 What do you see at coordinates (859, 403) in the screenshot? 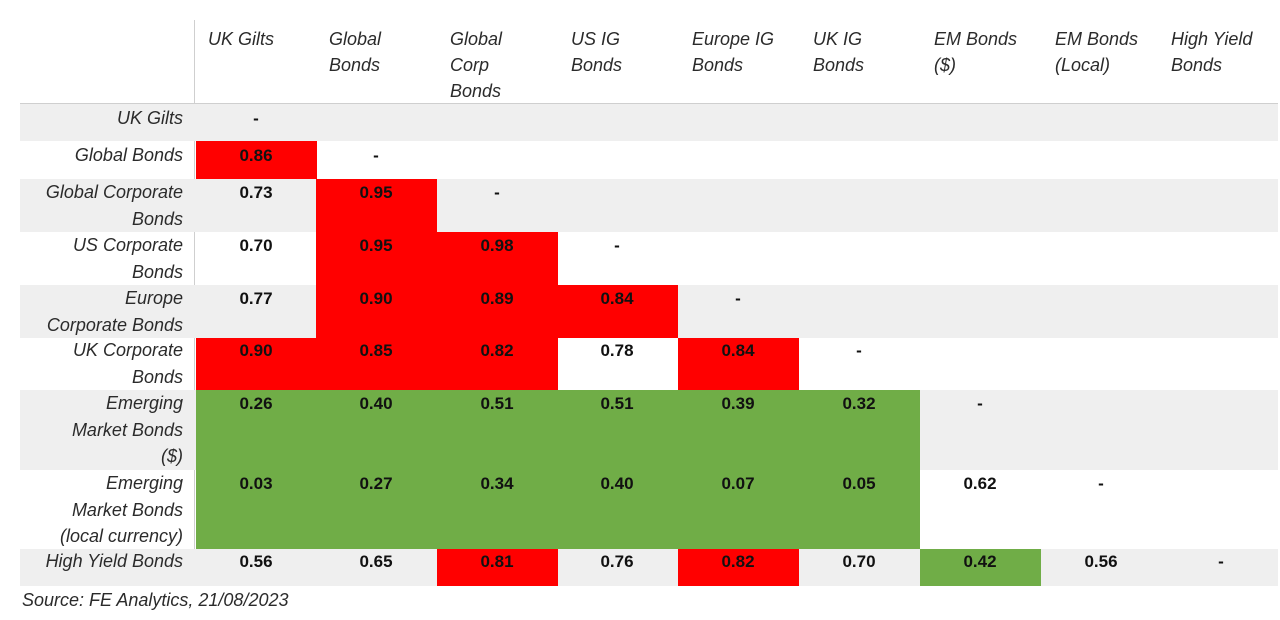
I see `cell-value: 0.32` at bounding box center [859, 403].